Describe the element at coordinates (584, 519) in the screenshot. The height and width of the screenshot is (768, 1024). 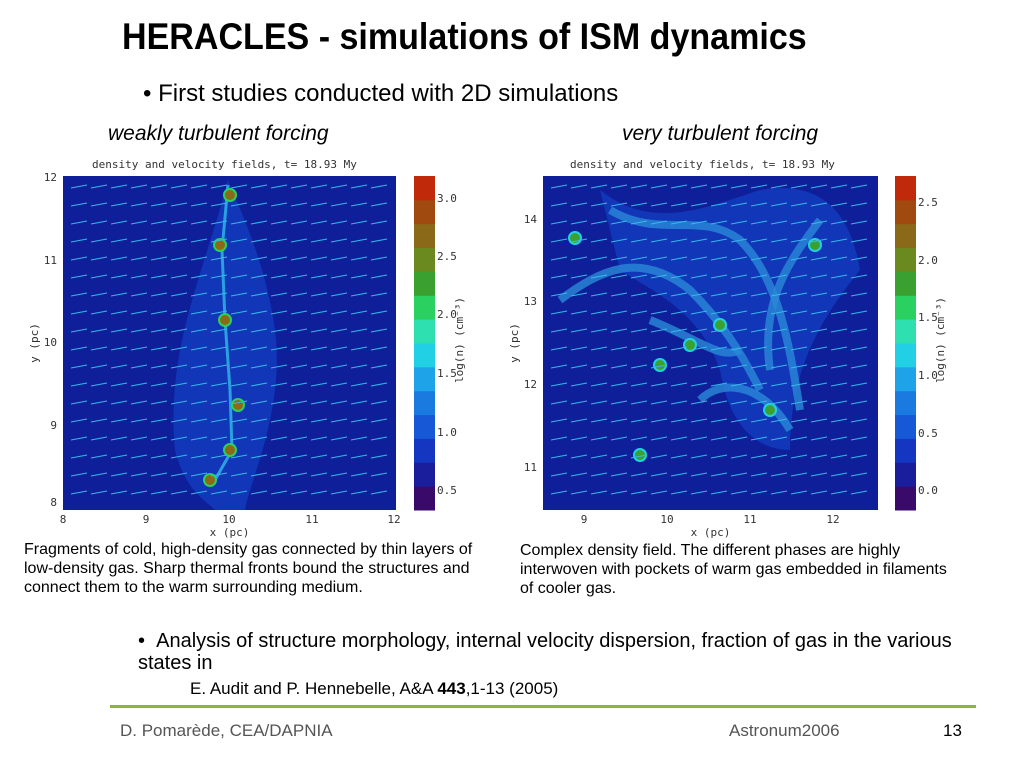
I see `x-tick-label: 9` at that location.